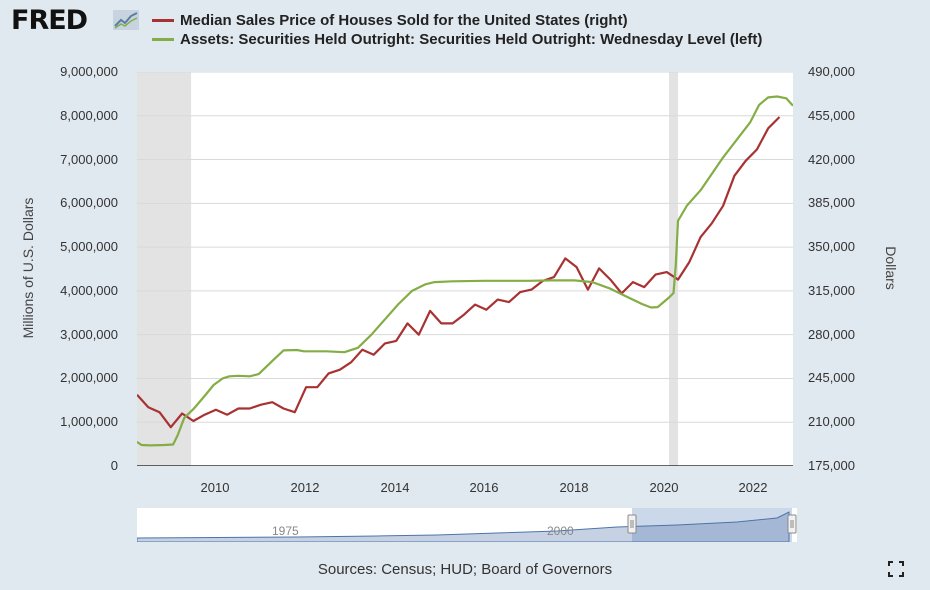 The image size is (930, 590). What do you see at coordinates (831, 159) in the screenshot?
I see `right-tick: 420,000` at bounding box center [831, 159].